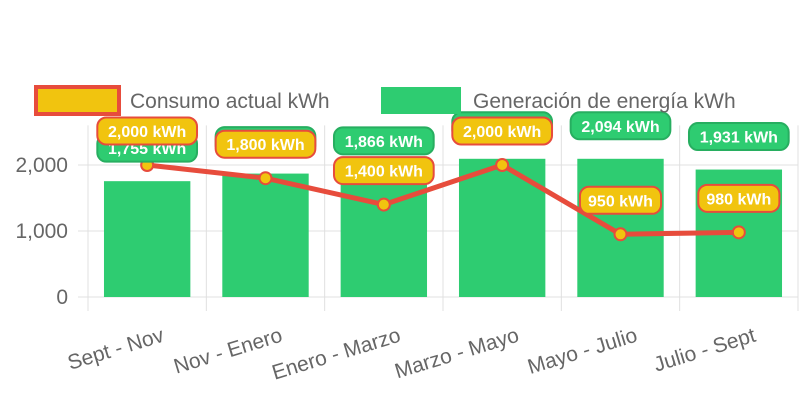  I want to click on line-data-label-text: 1,800 kWh, so click(265, 145).